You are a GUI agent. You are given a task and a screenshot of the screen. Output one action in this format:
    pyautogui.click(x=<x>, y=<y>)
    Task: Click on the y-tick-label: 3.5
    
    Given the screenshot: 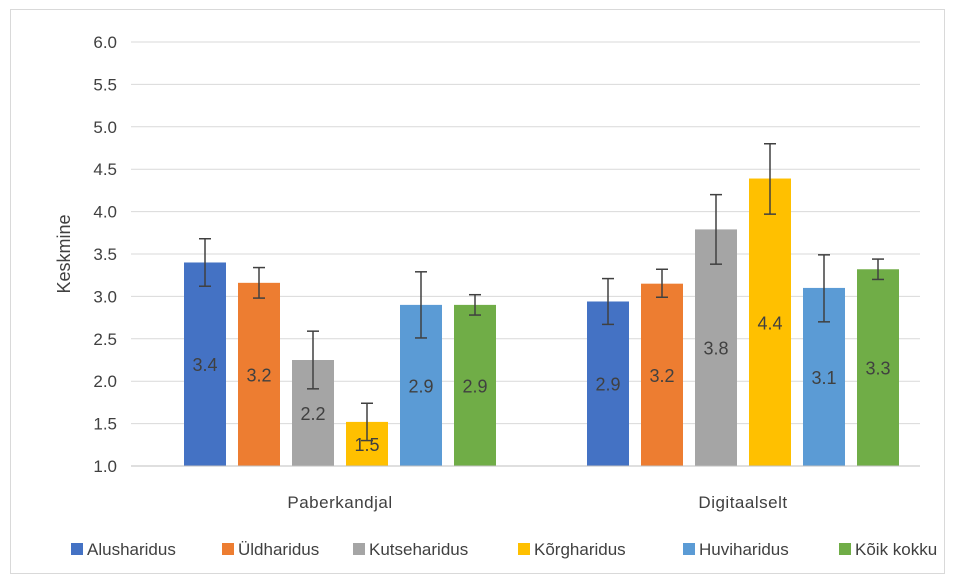 What is the action you would take?
    pyautogui.click(x=105, y=254)
    